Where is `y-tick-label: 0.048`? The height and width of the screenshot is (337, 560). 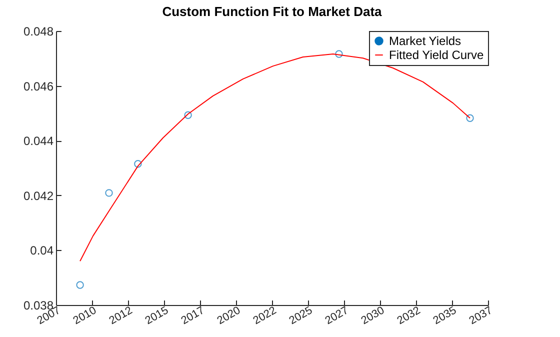
y-tick-label: 0.048 is located at coordinates (38, 31).